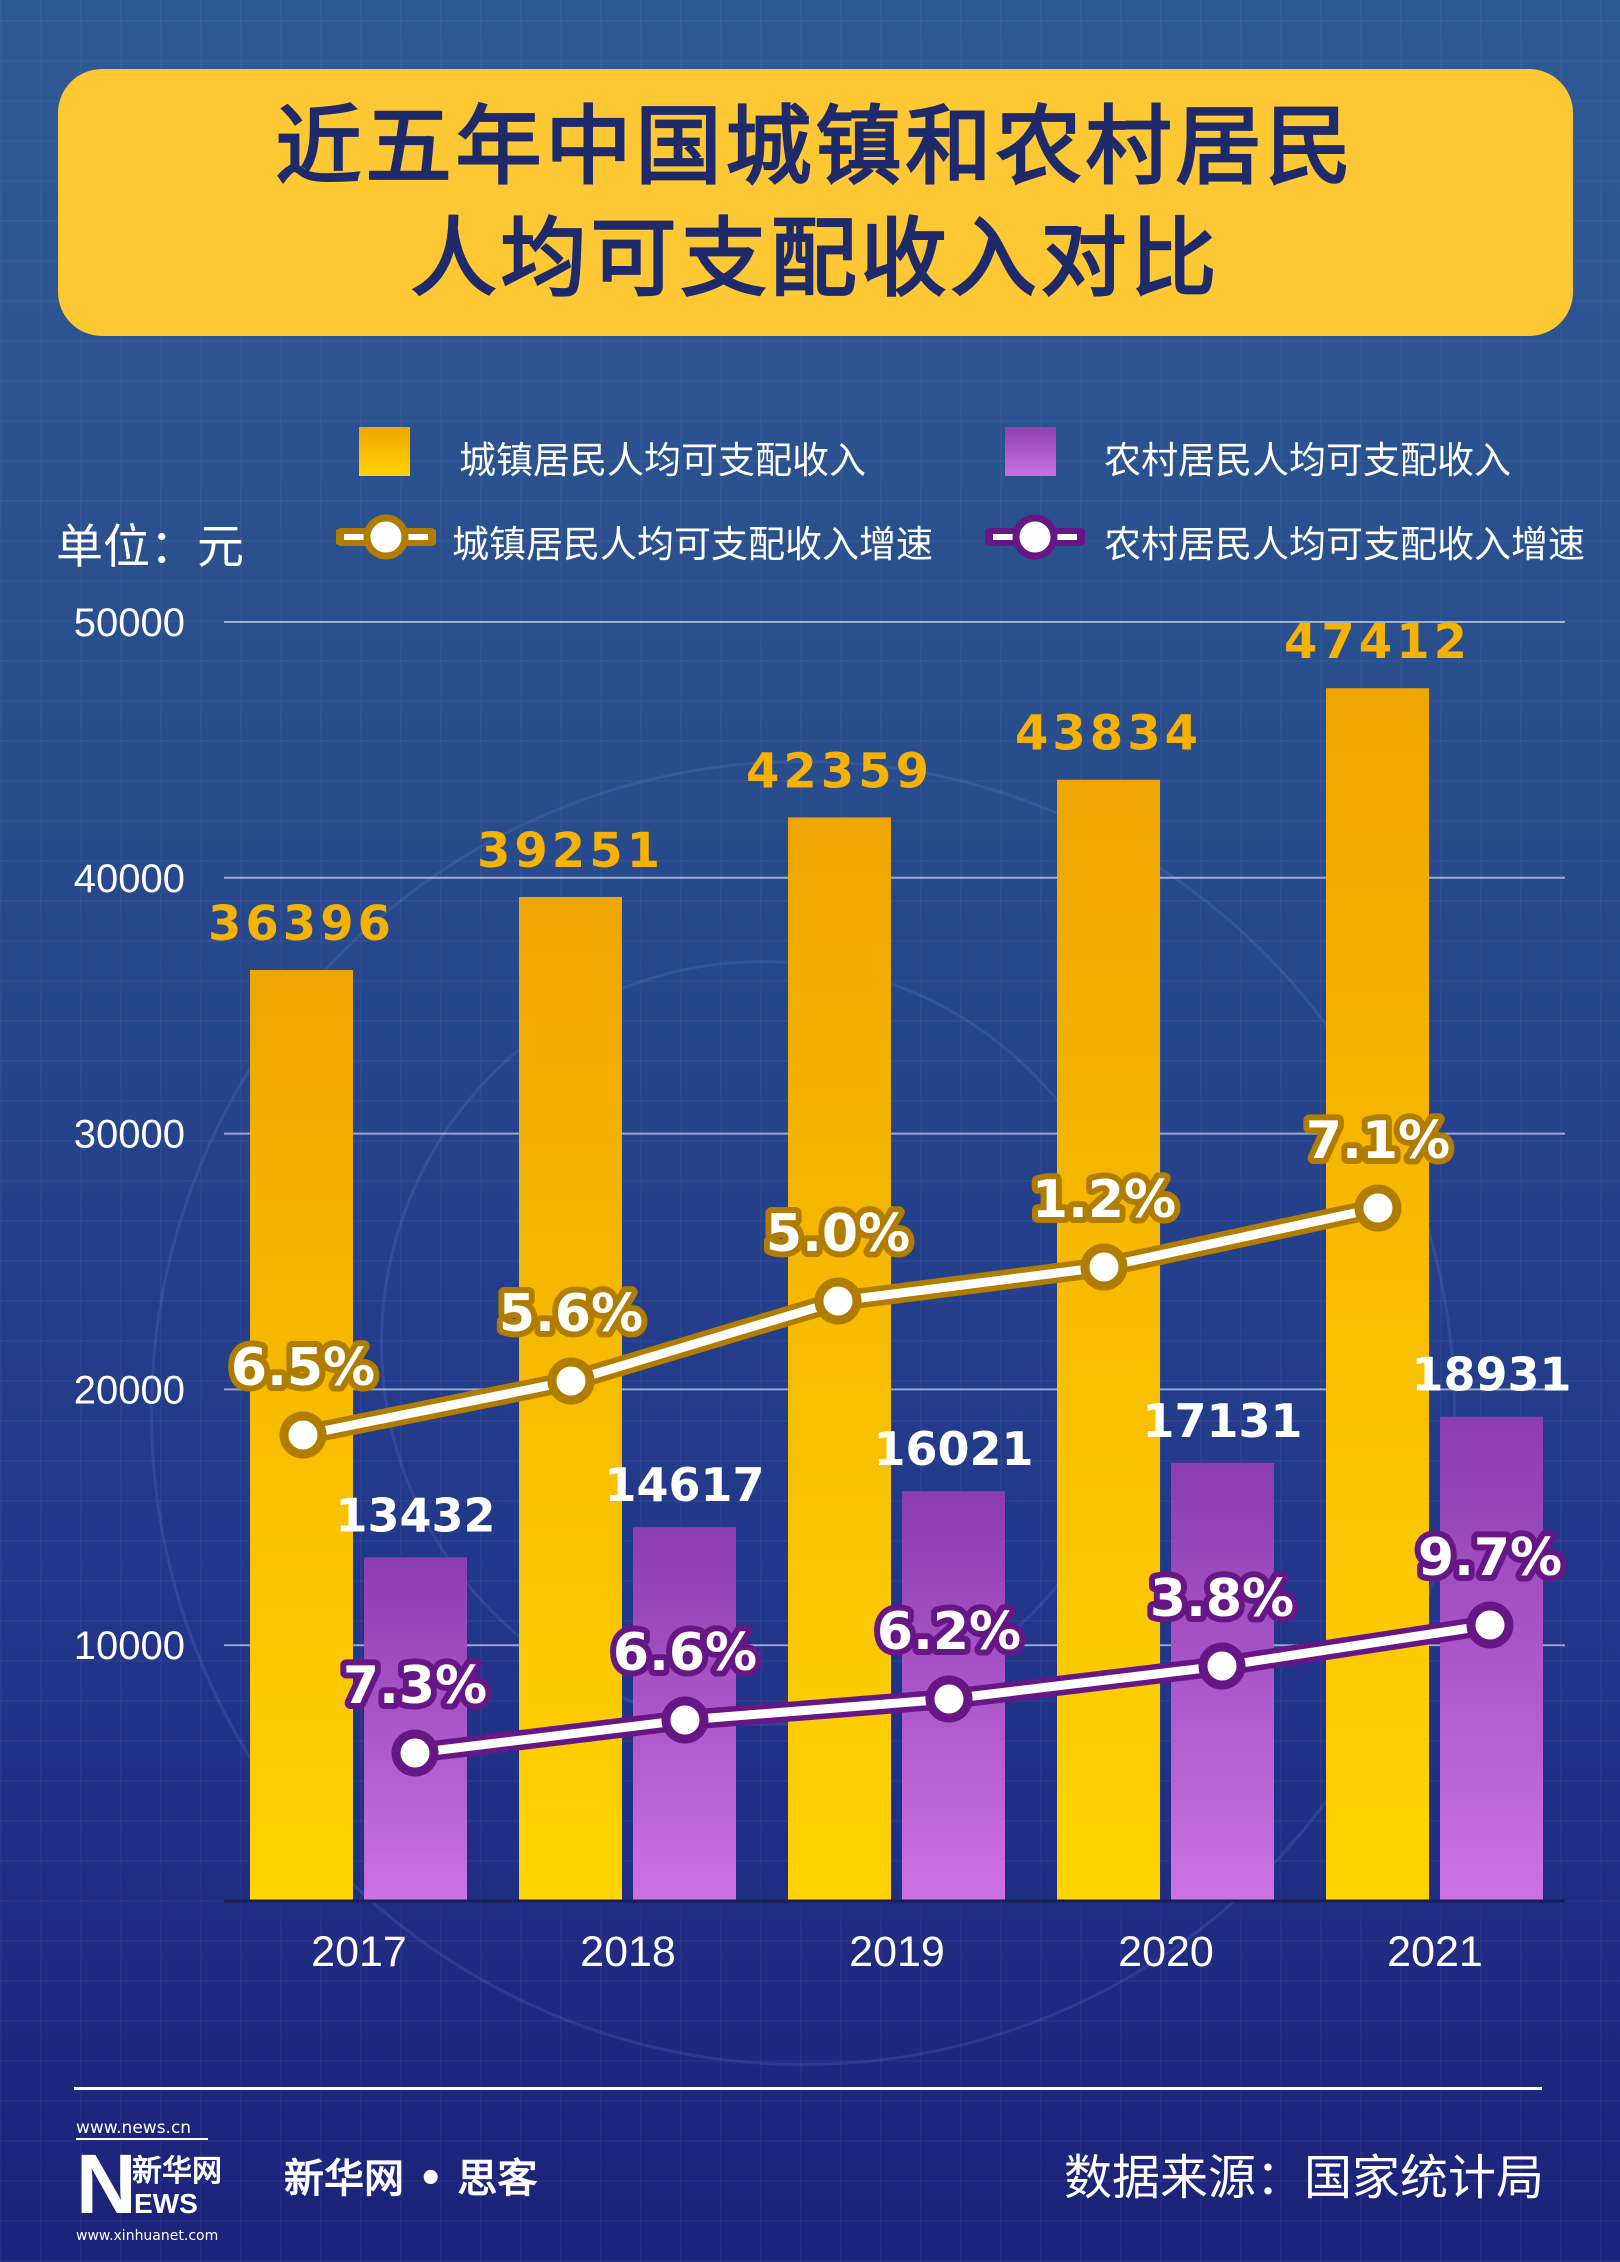 The width and height of the screenshot is (1620, 2262). What do you see at coordinates (1378, 1141) in the screenshot?
I see `urban-growth-label: 7.1%` at bounding box center [1378, 1141].